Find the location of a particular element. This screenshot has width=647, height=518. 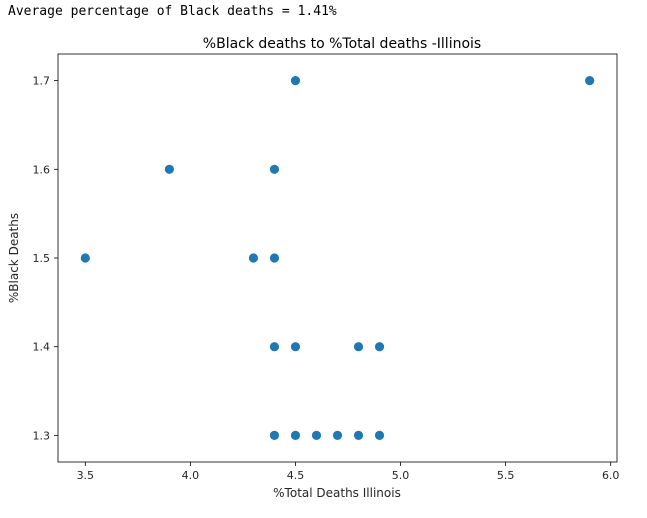

x-tick-label: 3.5 is located at coordinates (86, 475).